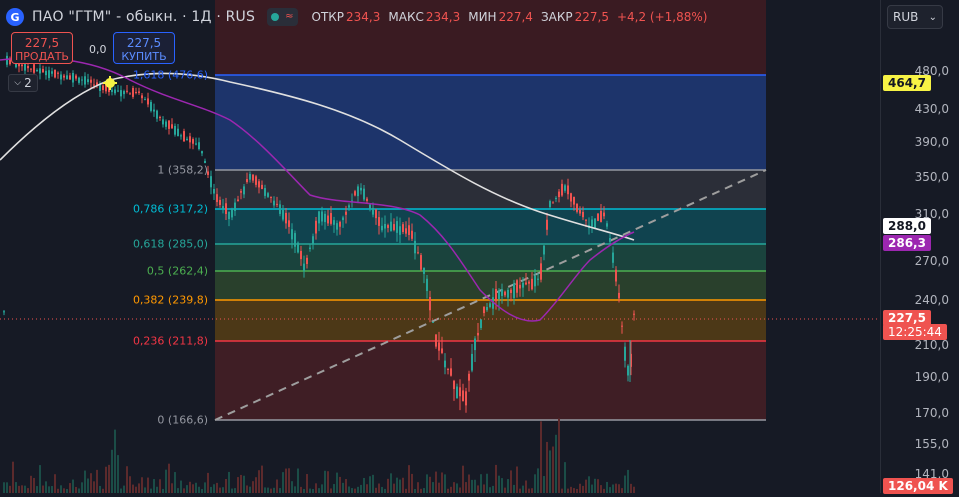 The width and height of the screenshot is (959, 497). What do you see at coordinates (490, 226) in the screenshot?
I see `fib-zone` at bounding box center [490, 226].